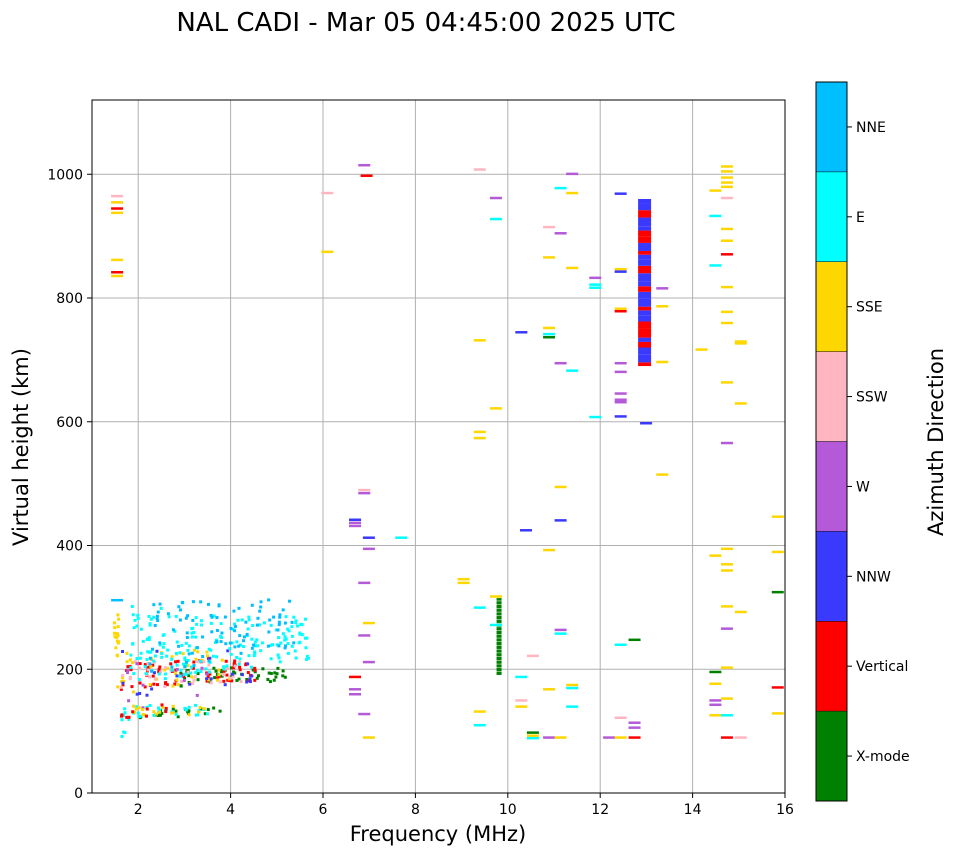 Image resolution: width=958 pixels, height=857 pixels. I want to click on colorbar-tick-label: Vertical, so click(882, 667).